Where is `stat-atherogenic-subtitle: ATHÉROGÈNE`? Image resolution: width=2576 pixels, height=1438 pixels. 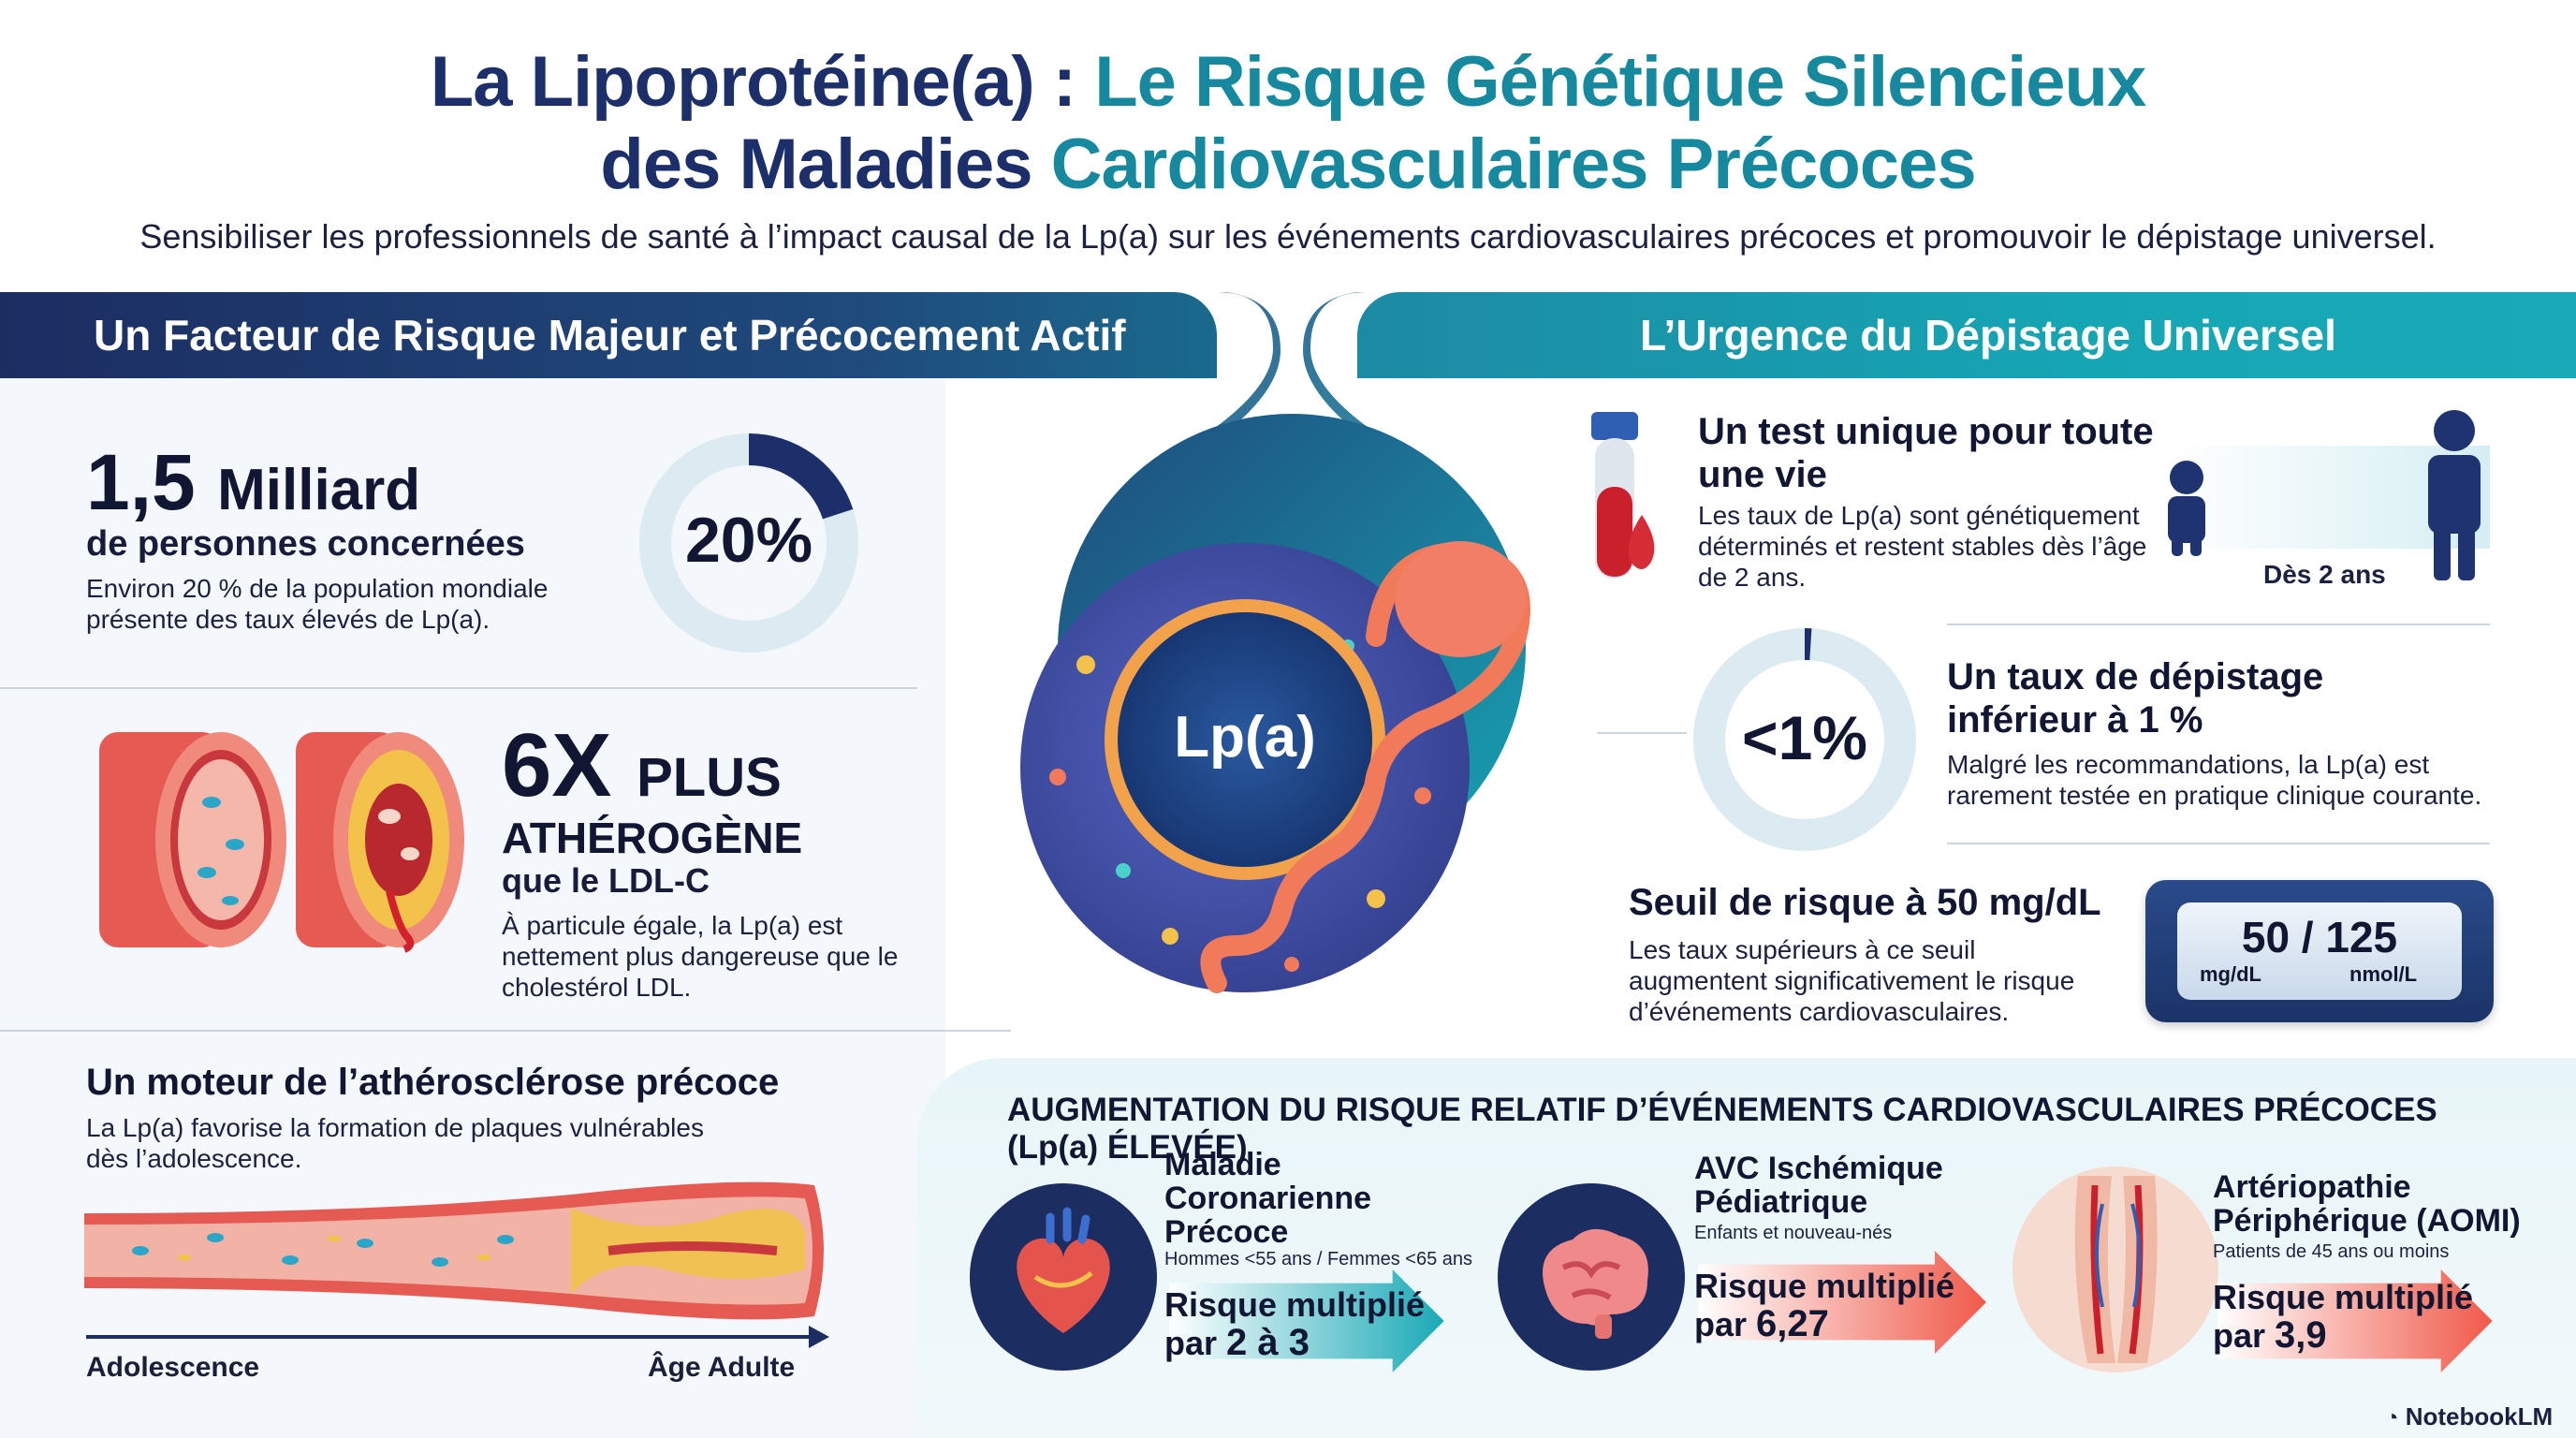
stat-atherogenic-subtitle: ATHÉROGÈNE is located at coordinates (652, 838).